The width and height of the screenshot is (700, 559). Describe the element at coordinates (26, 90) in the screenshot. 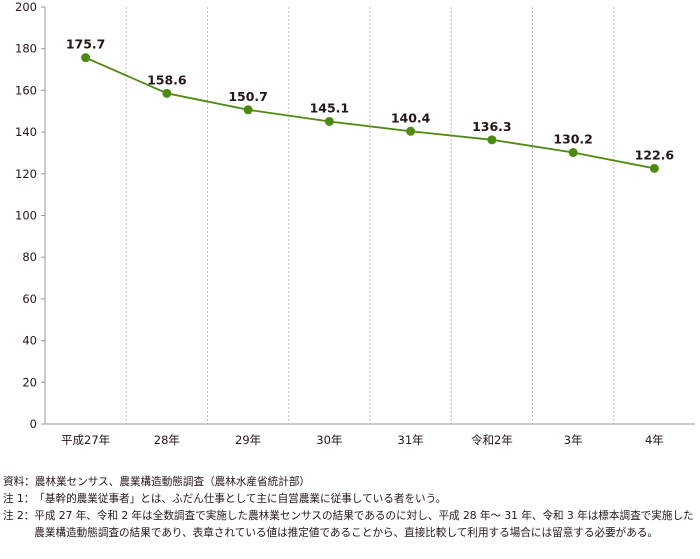

I see `y-tick-label: 160` at that location.